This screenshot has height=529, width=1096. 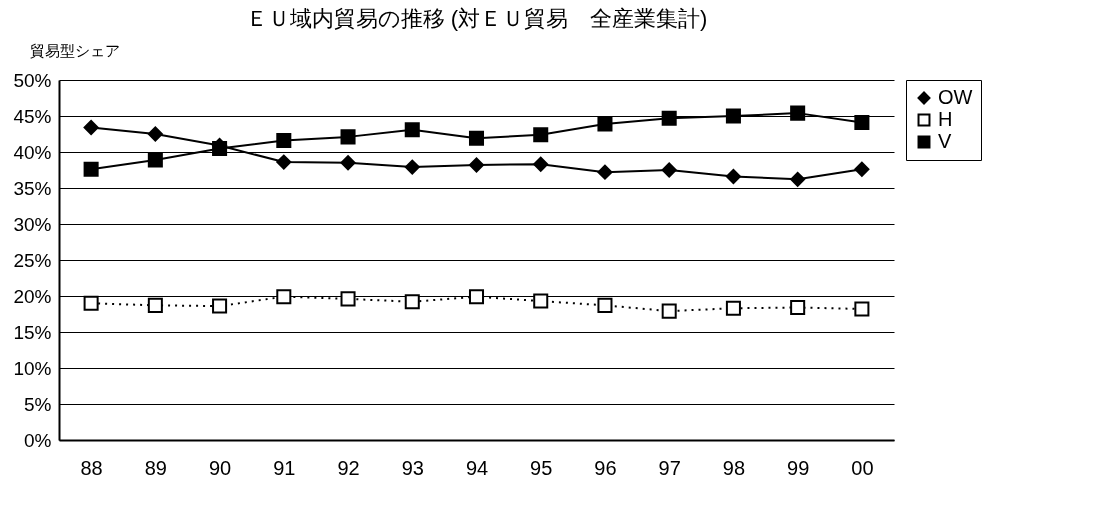 What do you see at coordinates (412, 467) in the screenshot?
I see `x-tick-label: 93` at bounding box center [412, 467].